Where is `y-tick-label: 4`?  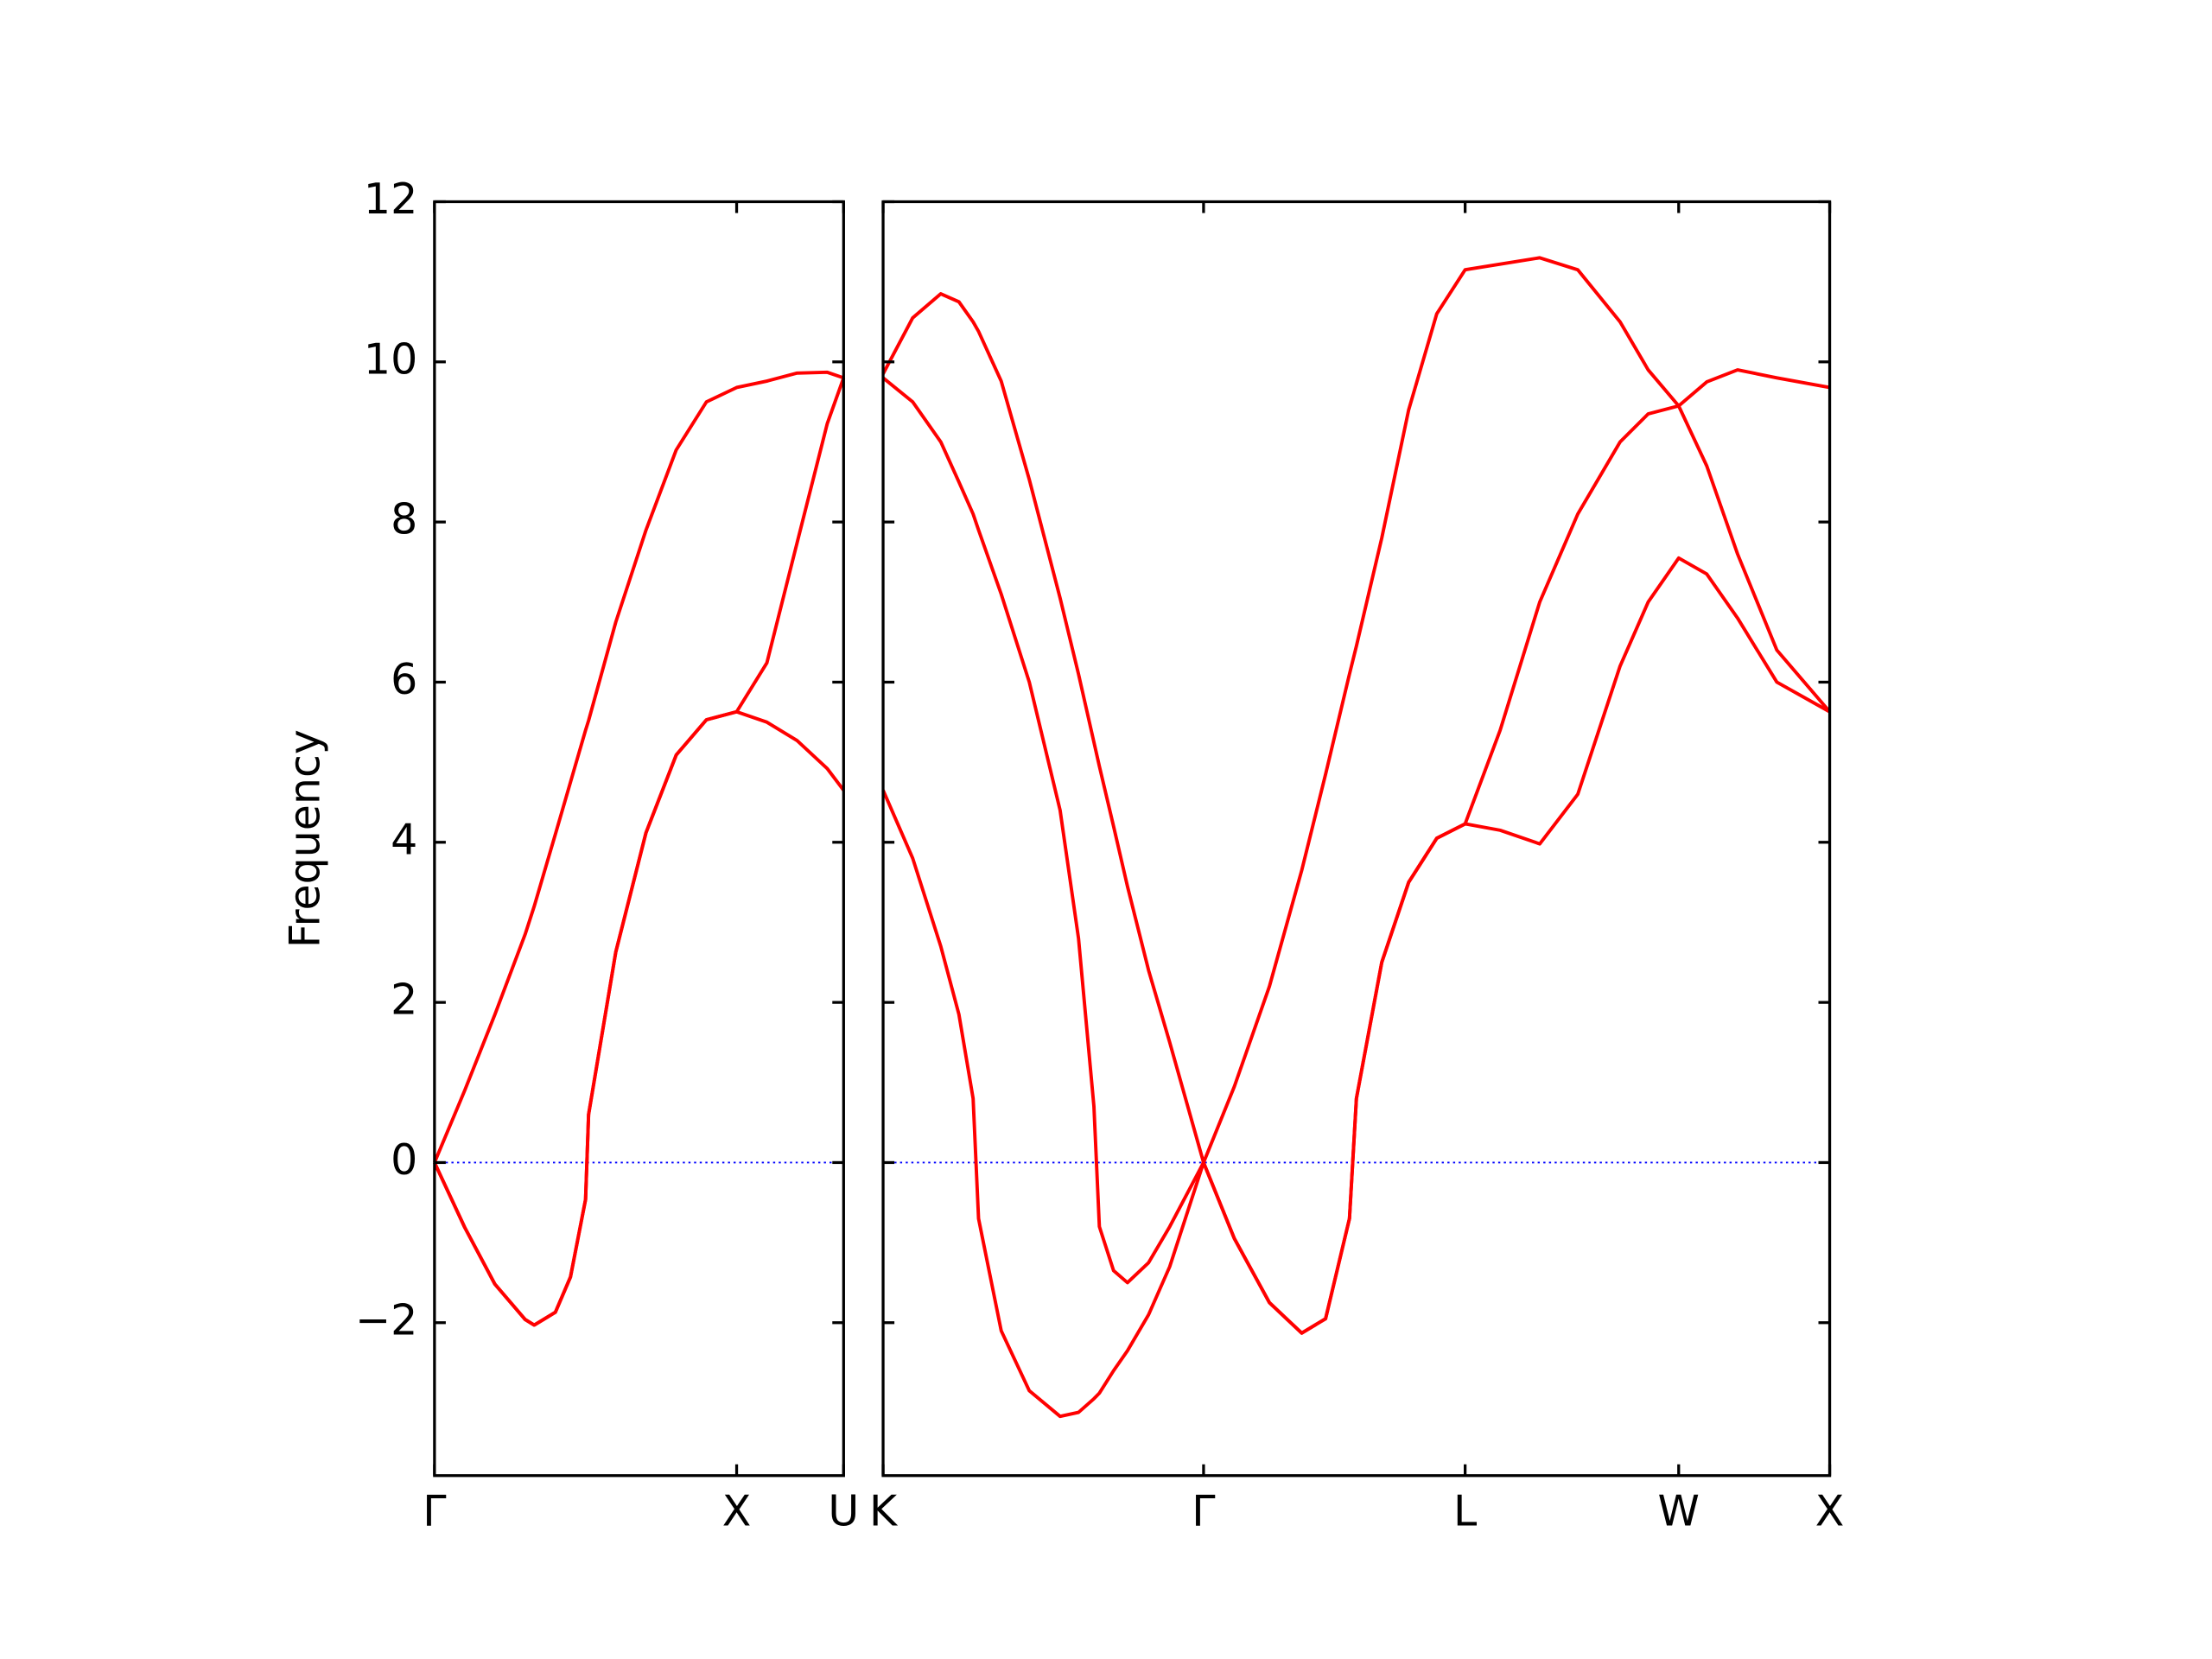 y-tick-label: 4 is located at coordinates (404, 839).